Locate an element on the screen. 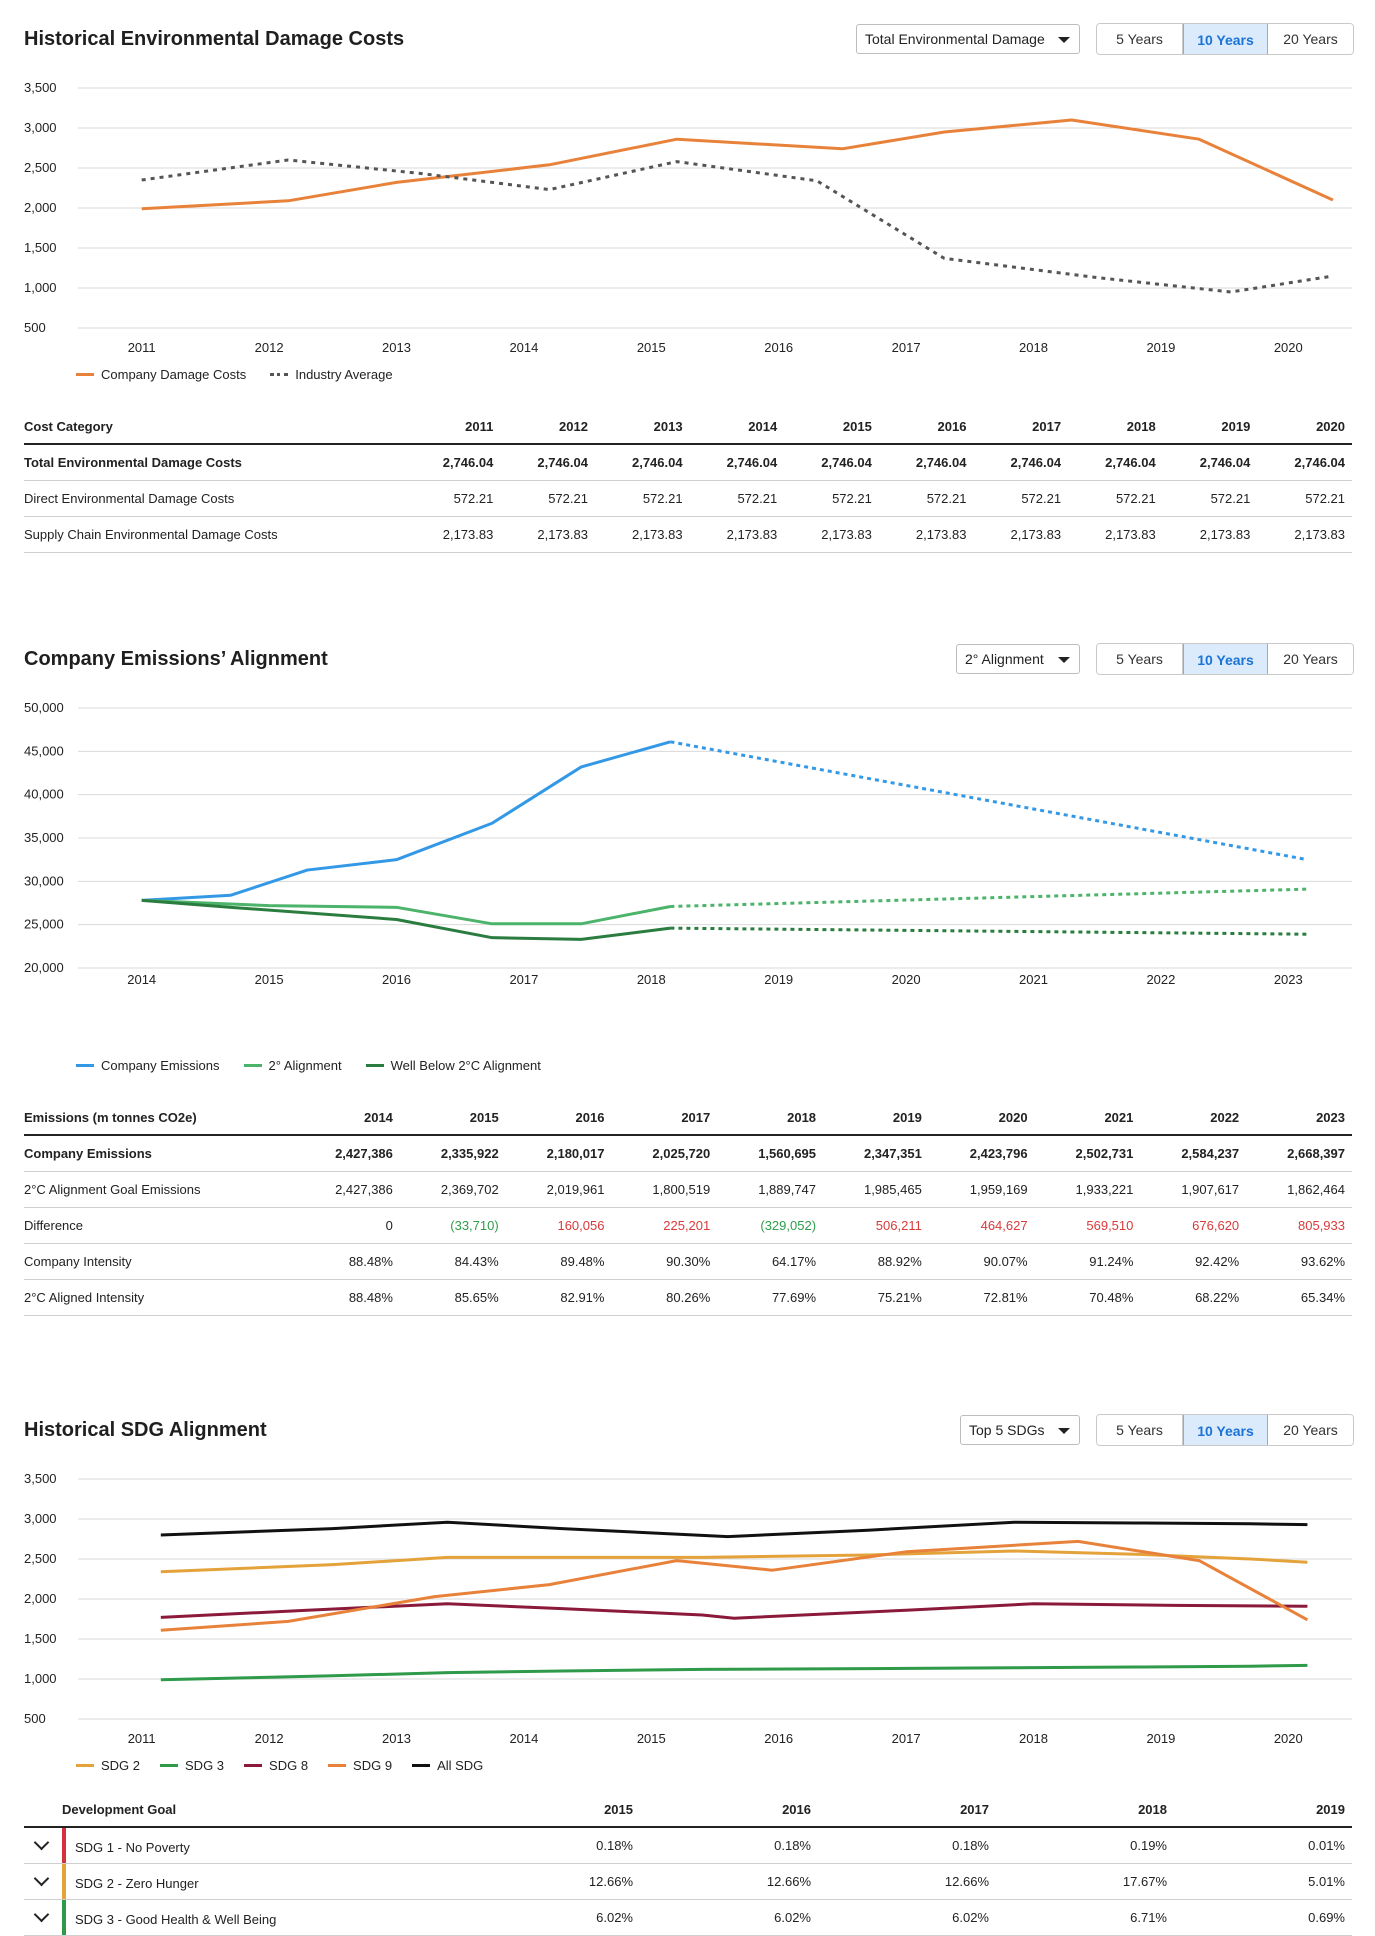  table-cell: 90.30% is located at coordinates (664, 1261).